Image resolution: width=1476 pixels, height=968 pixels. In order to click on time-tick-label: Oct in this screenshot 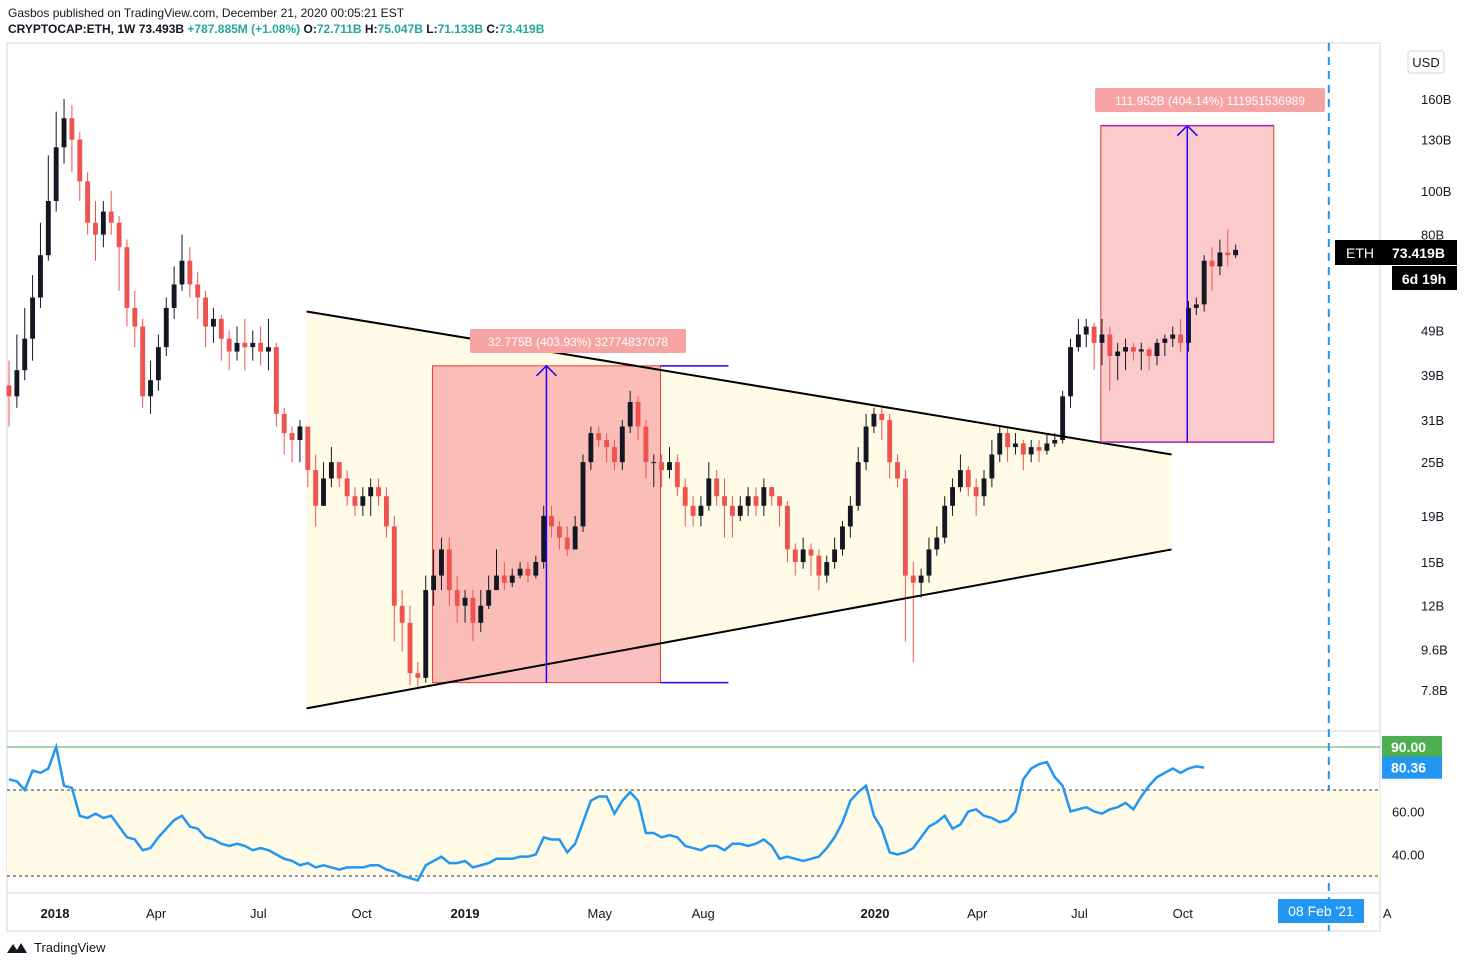, I will do `click(362, 913)`.